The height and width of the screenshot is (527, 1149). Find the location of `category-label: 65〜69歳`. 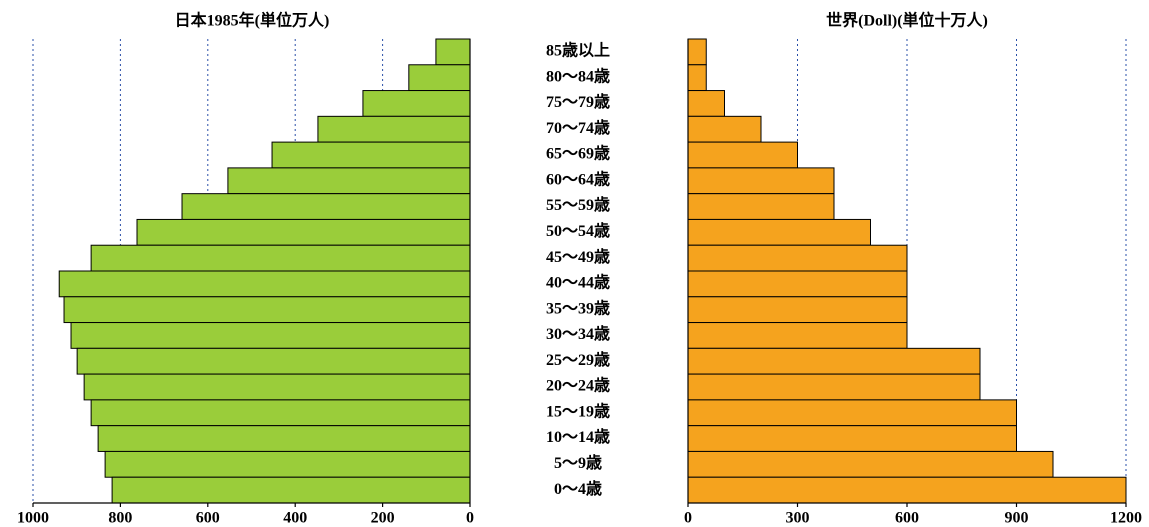

category-label: 65〜69歳 is located at coordinates (578, 153).